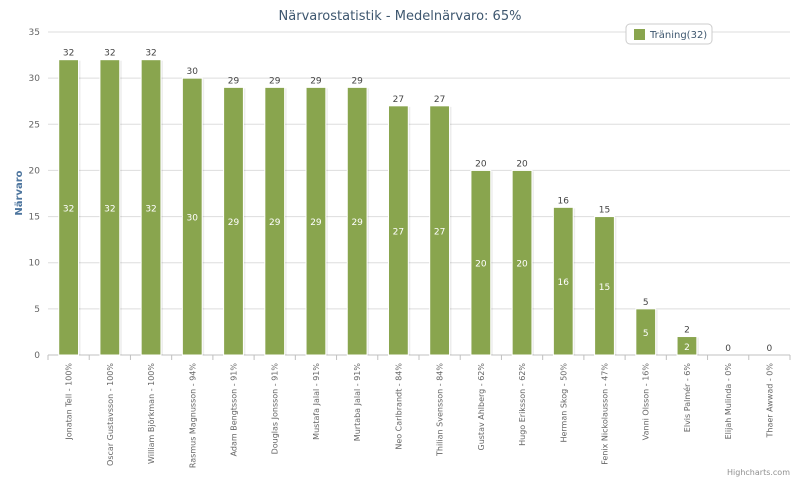 Image resolution: width=800 pixels, height=484 pixels. What do you see at coordinates (398, 406) in the screenshot?
I see `x-tick-label: Neo Carlbrandt - 84%` at bounding box center [398, 406].